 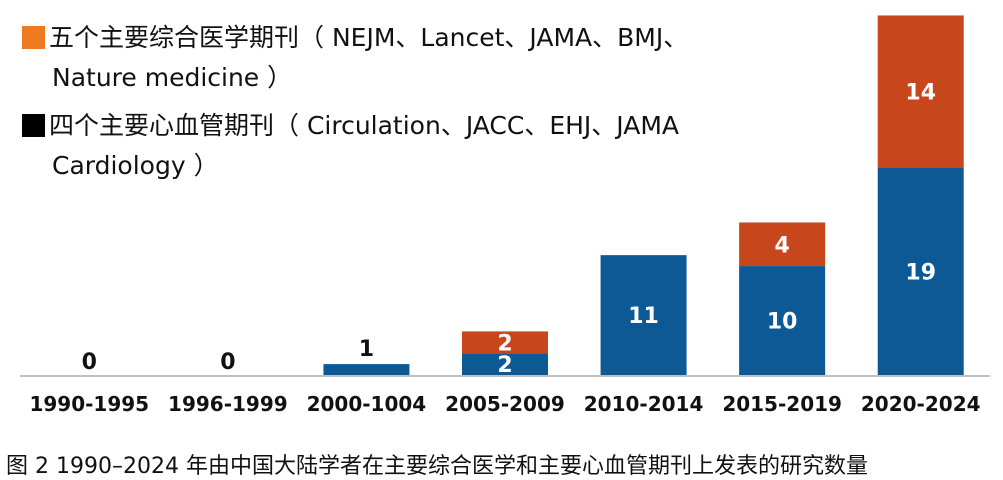 I want to click on data-label-cardio-2005-2009: 2, so click(x=504, y=365).